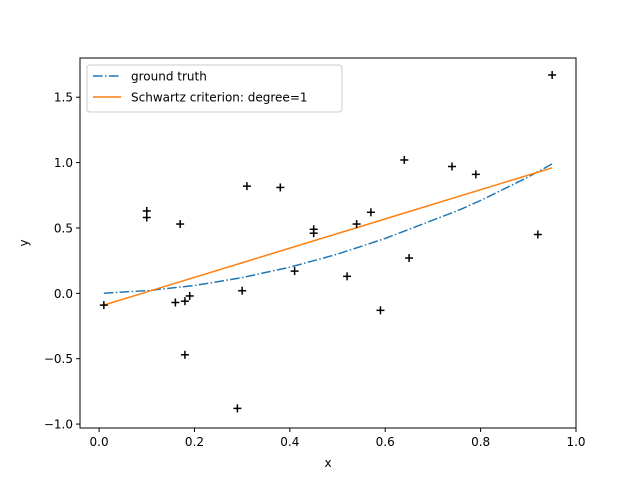  What do you see at coordinates (575, 442) in the screenshot?
I see `x-tick-label: 1.0` at bounding box center [575, 442].